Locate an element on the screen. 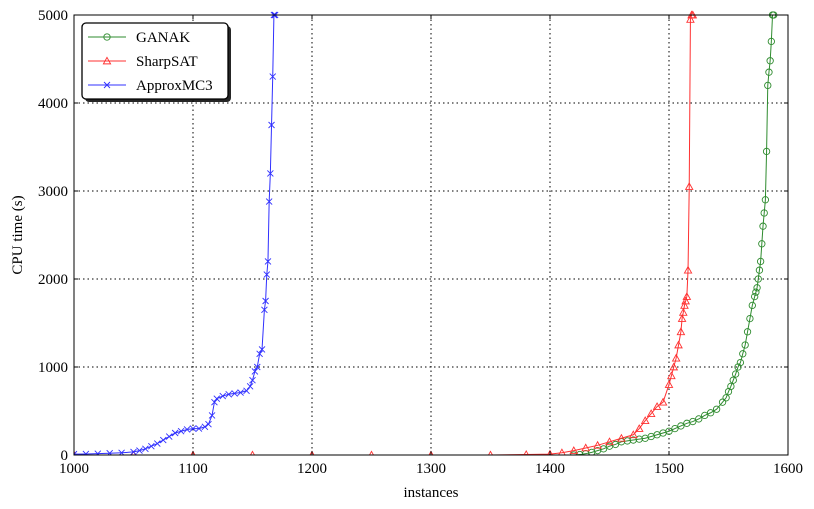  y-axis-label: CPU time (s) is located at coordinates (18, 234).